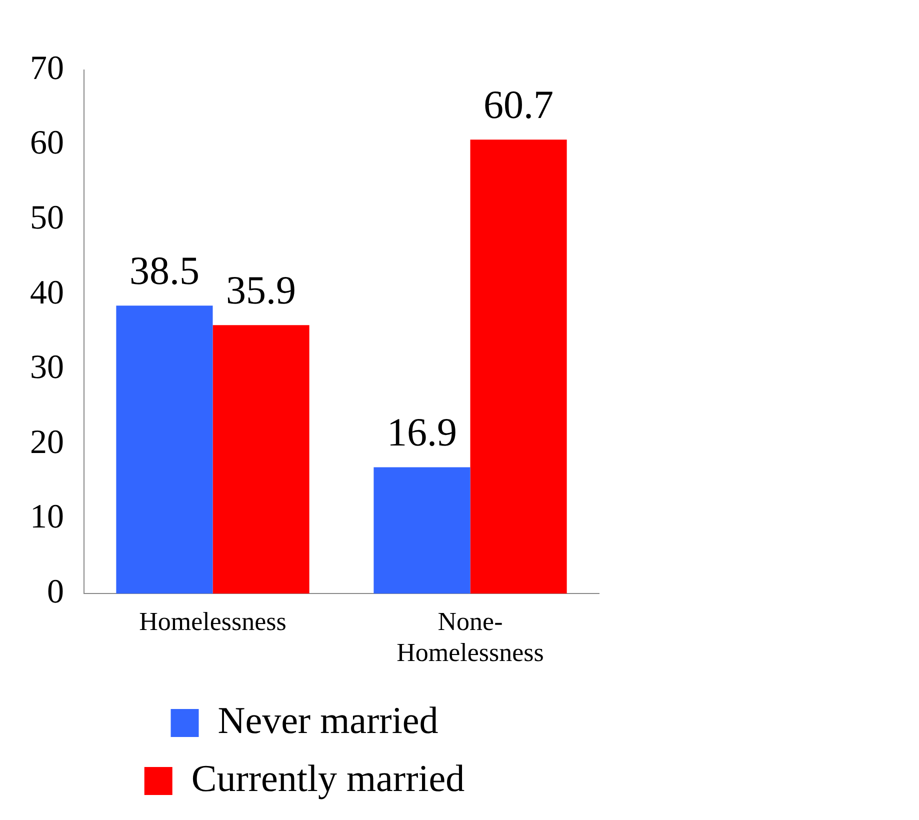  I want to click on y-tick-label: 50, so click(47, 218).